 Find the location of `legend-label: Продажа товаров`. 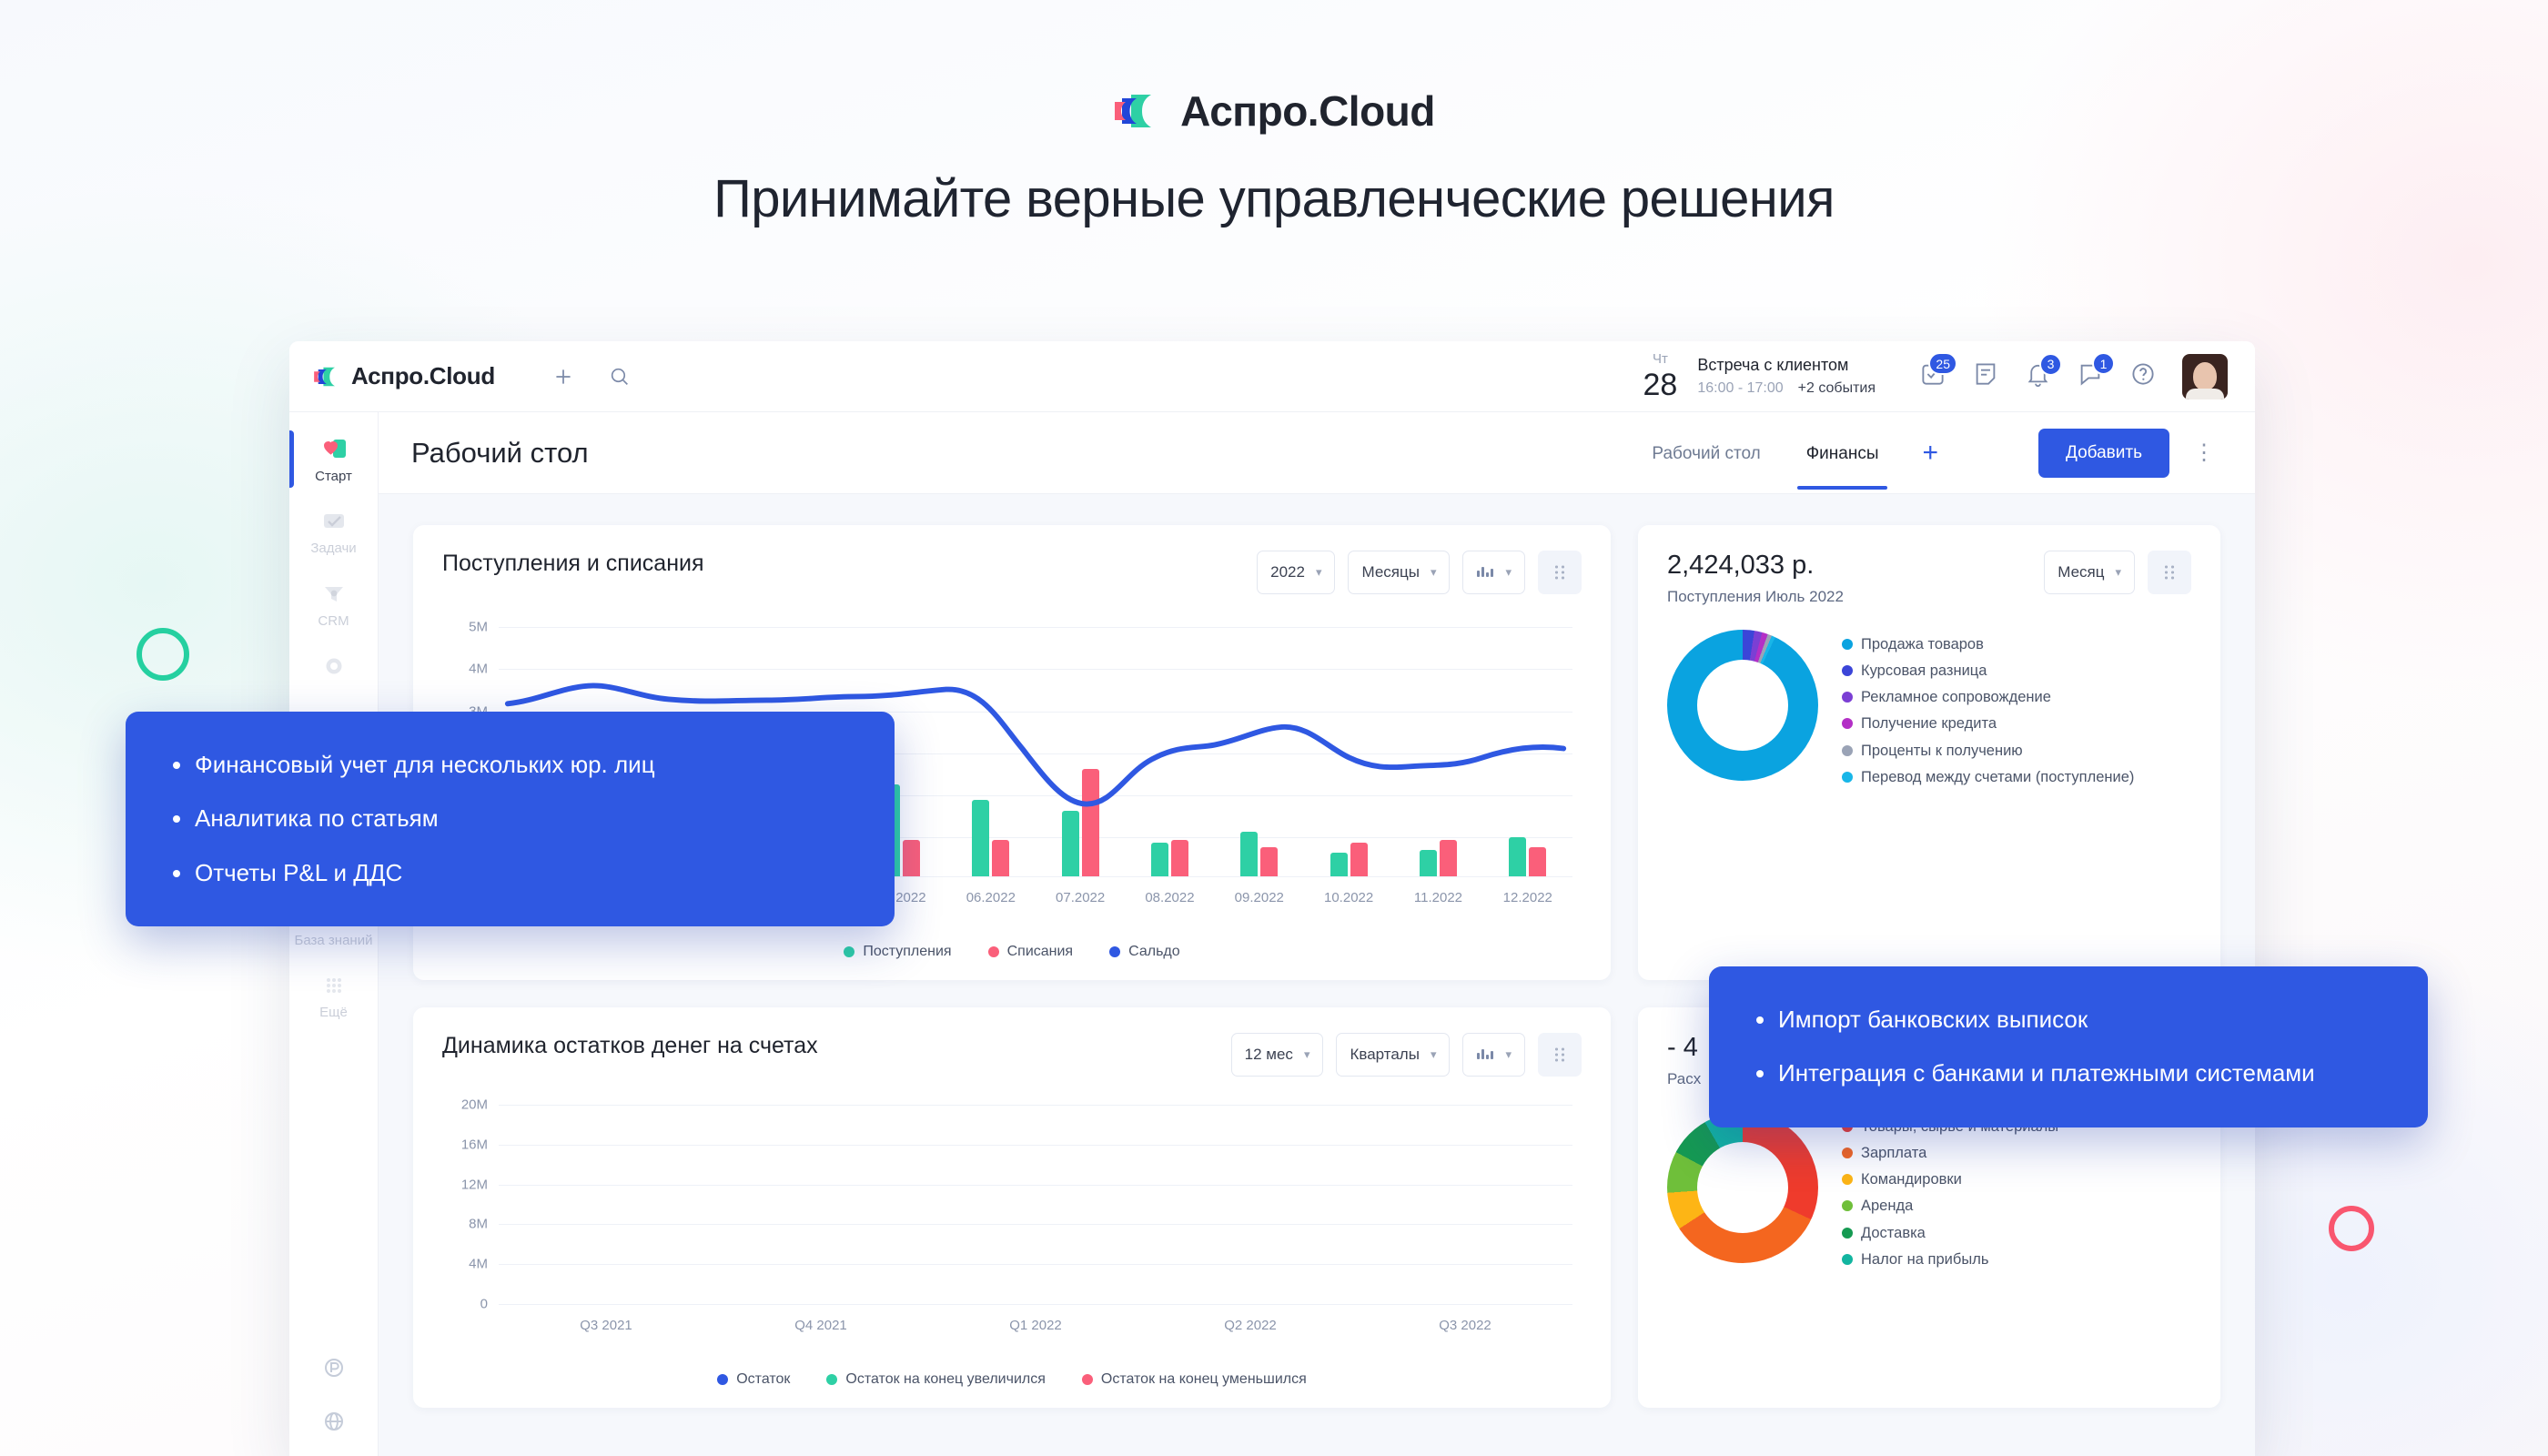

legend-label: Продажа товаров is located at coordinates (1923, 644).